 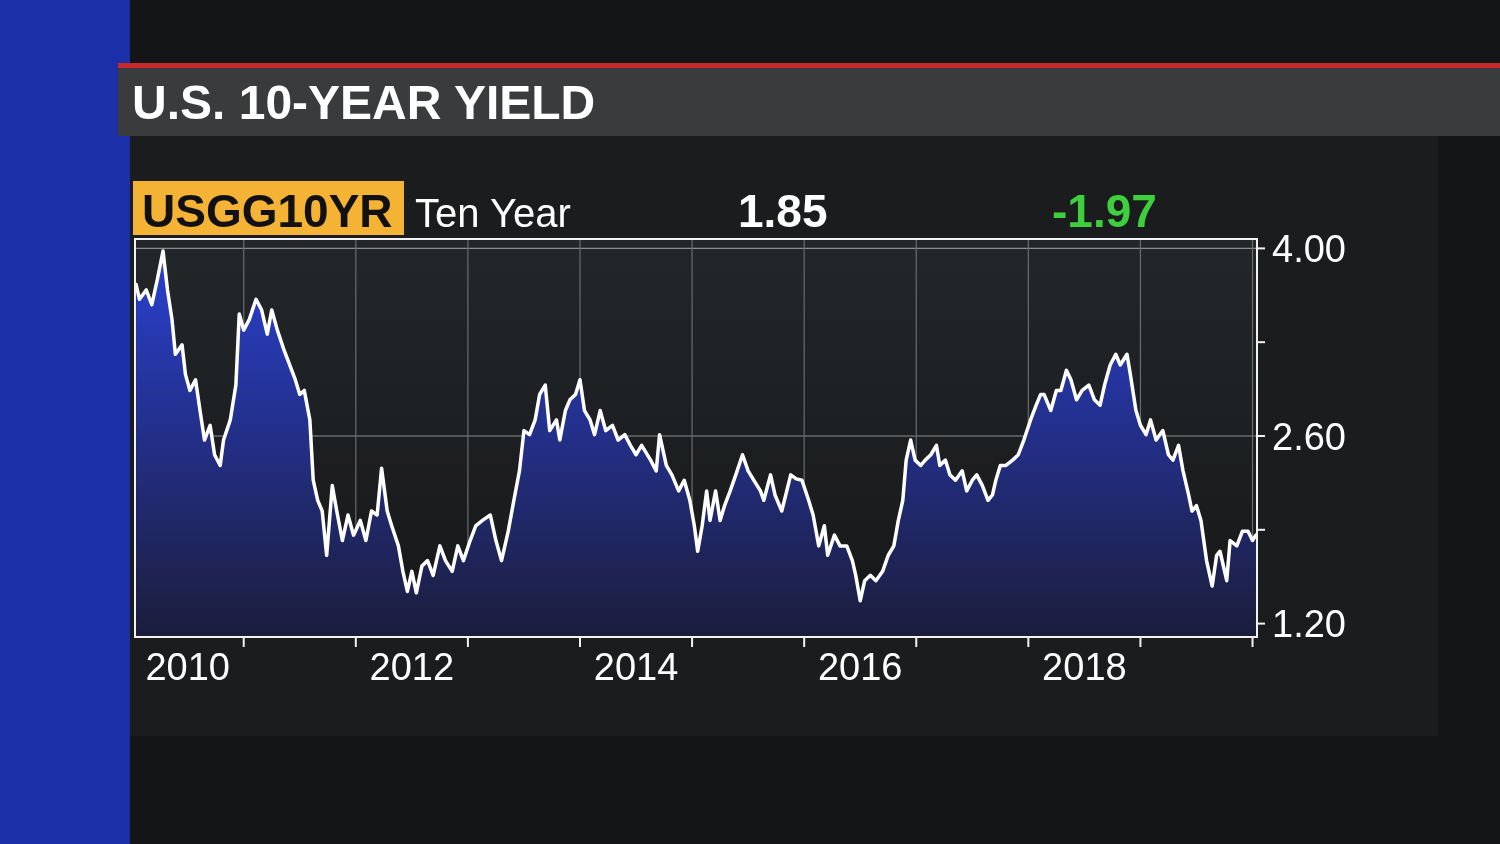 What do you see at coordinates (187, 667) in the screenshot?
I see `x-tick-label: 2010` at bounding box center [187, 667].